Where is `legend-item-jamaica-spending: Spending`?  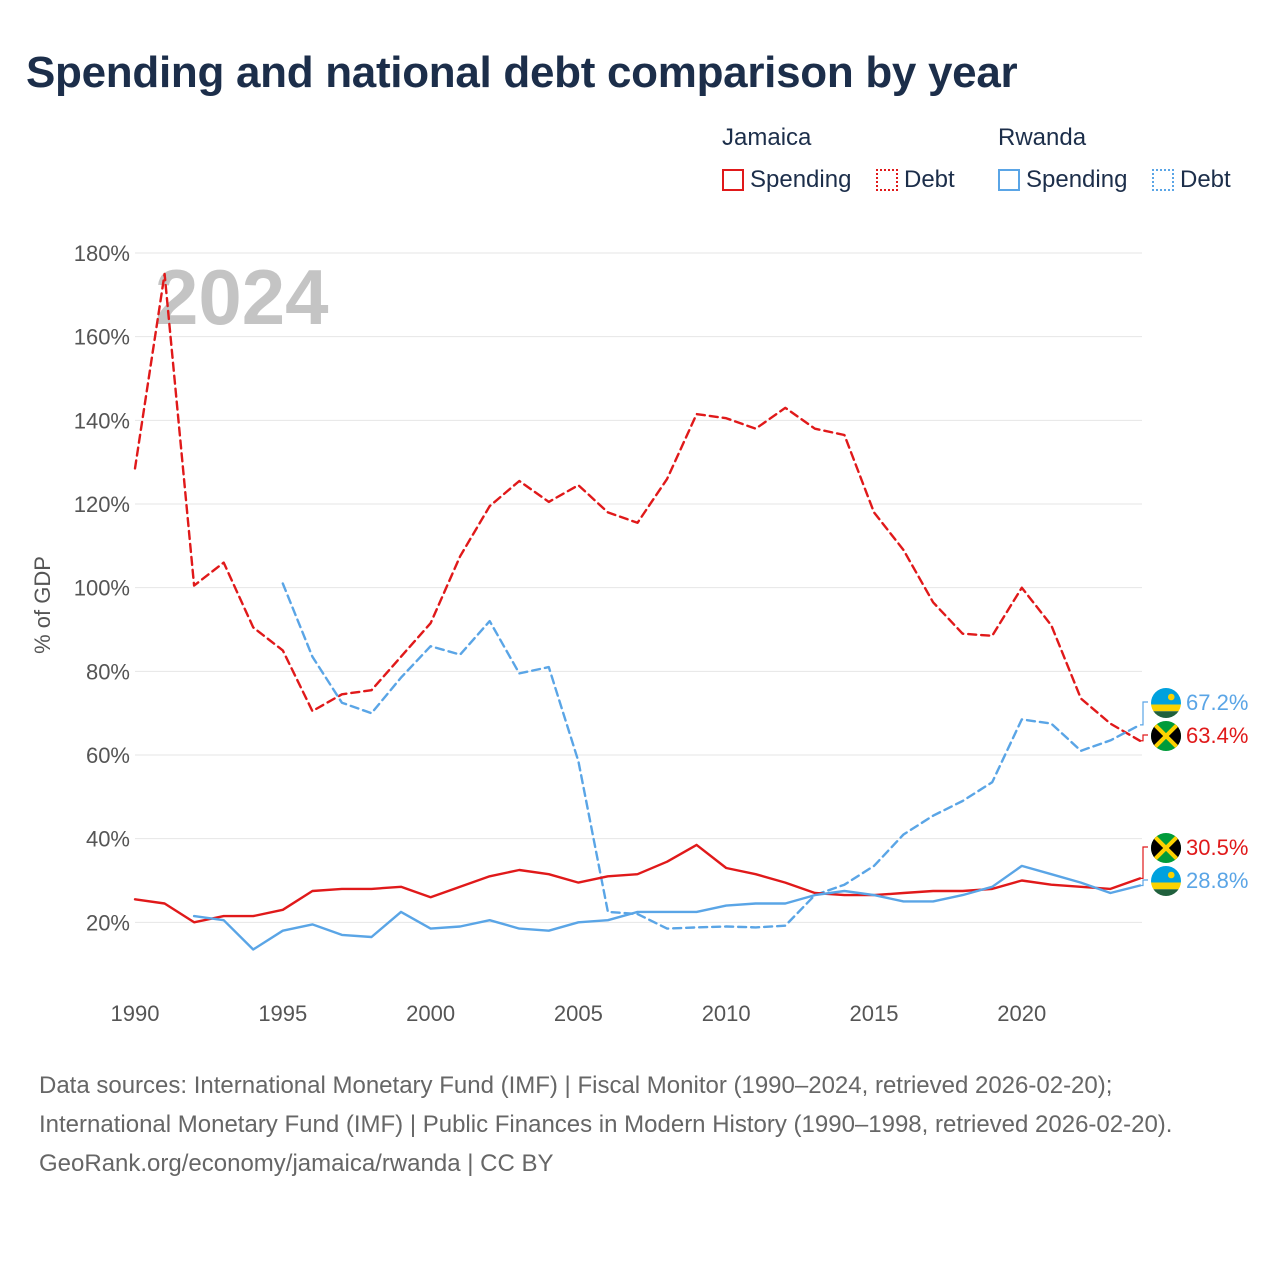
legend-item-jamaica-spending: Spending is located at coordinates (786, 180).